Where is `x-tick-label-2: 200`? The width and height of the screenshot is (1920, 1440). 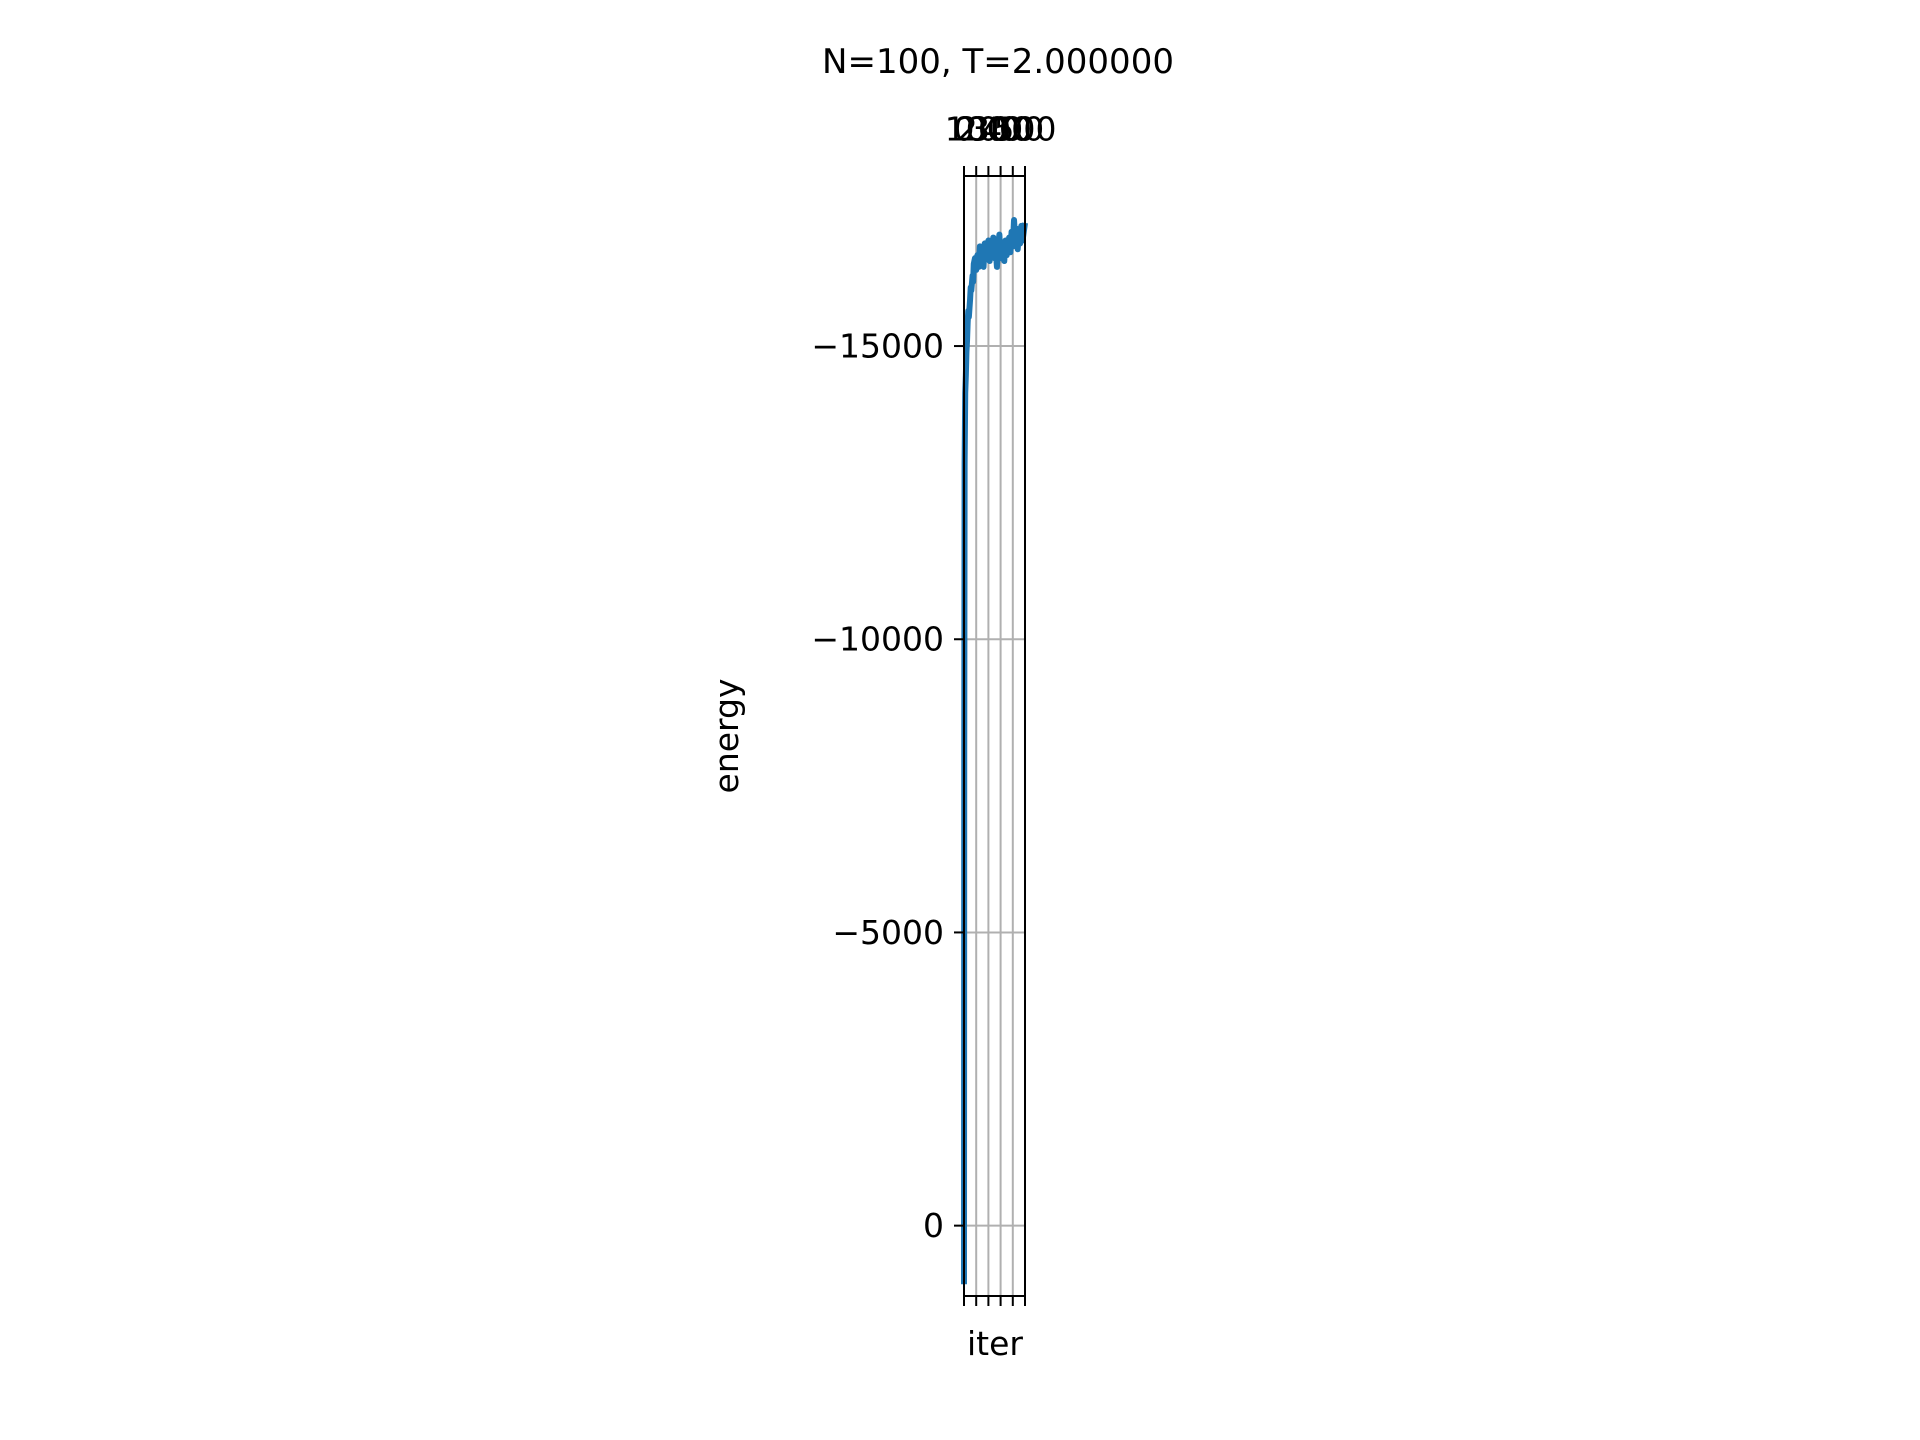
x-tick-label-2: 200 is located at coordinates (988, 129).